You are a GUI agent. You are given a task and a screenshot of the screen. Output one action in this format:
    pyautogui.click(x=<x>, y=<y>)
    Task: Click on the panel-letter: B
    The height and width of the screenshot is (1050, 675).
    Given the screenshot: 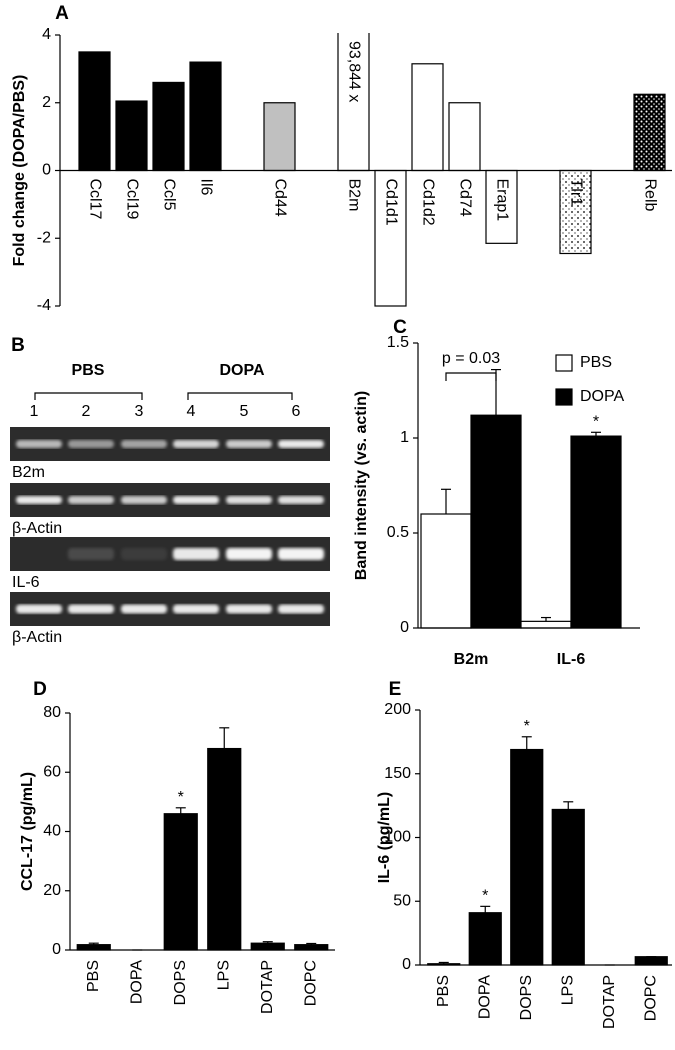 What is the action you would take?
    pyautogui.click(x=18, y=345)
    